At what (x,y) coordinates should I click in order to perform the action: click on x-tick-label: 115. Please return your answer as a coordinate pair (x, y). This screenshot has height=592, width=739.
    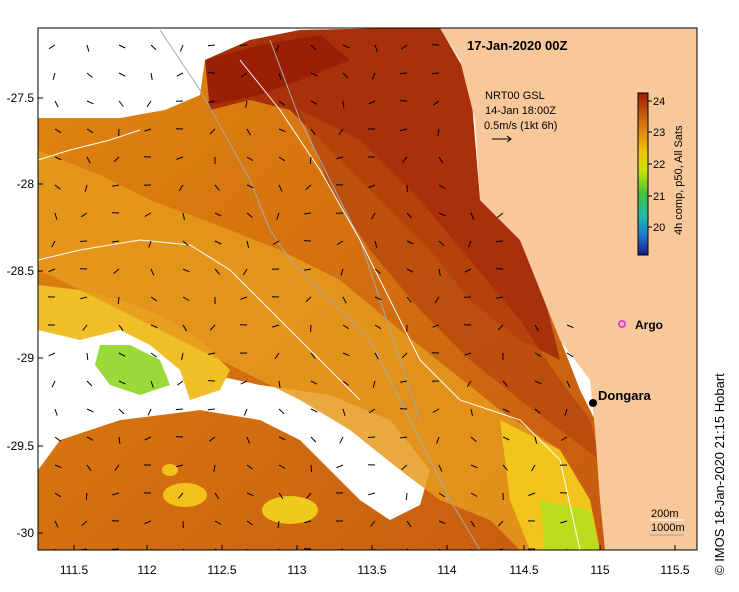
    Looking at the image, I should click on (599, 570).